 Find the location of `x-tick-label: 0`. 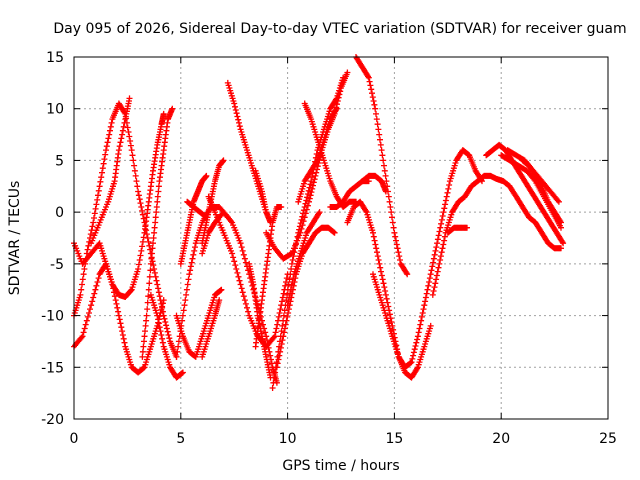

x-tick-label: 0 is located at coordinates (74, 439).